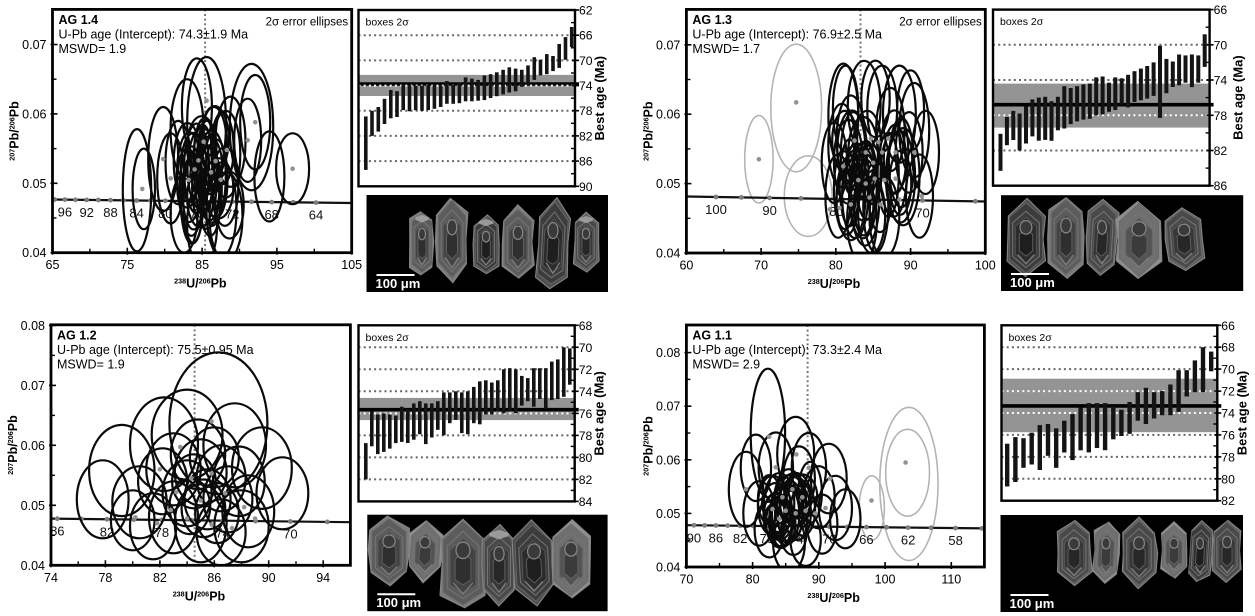  I want to click on svg-text: MSWD= 1.9, so click(91, 364).